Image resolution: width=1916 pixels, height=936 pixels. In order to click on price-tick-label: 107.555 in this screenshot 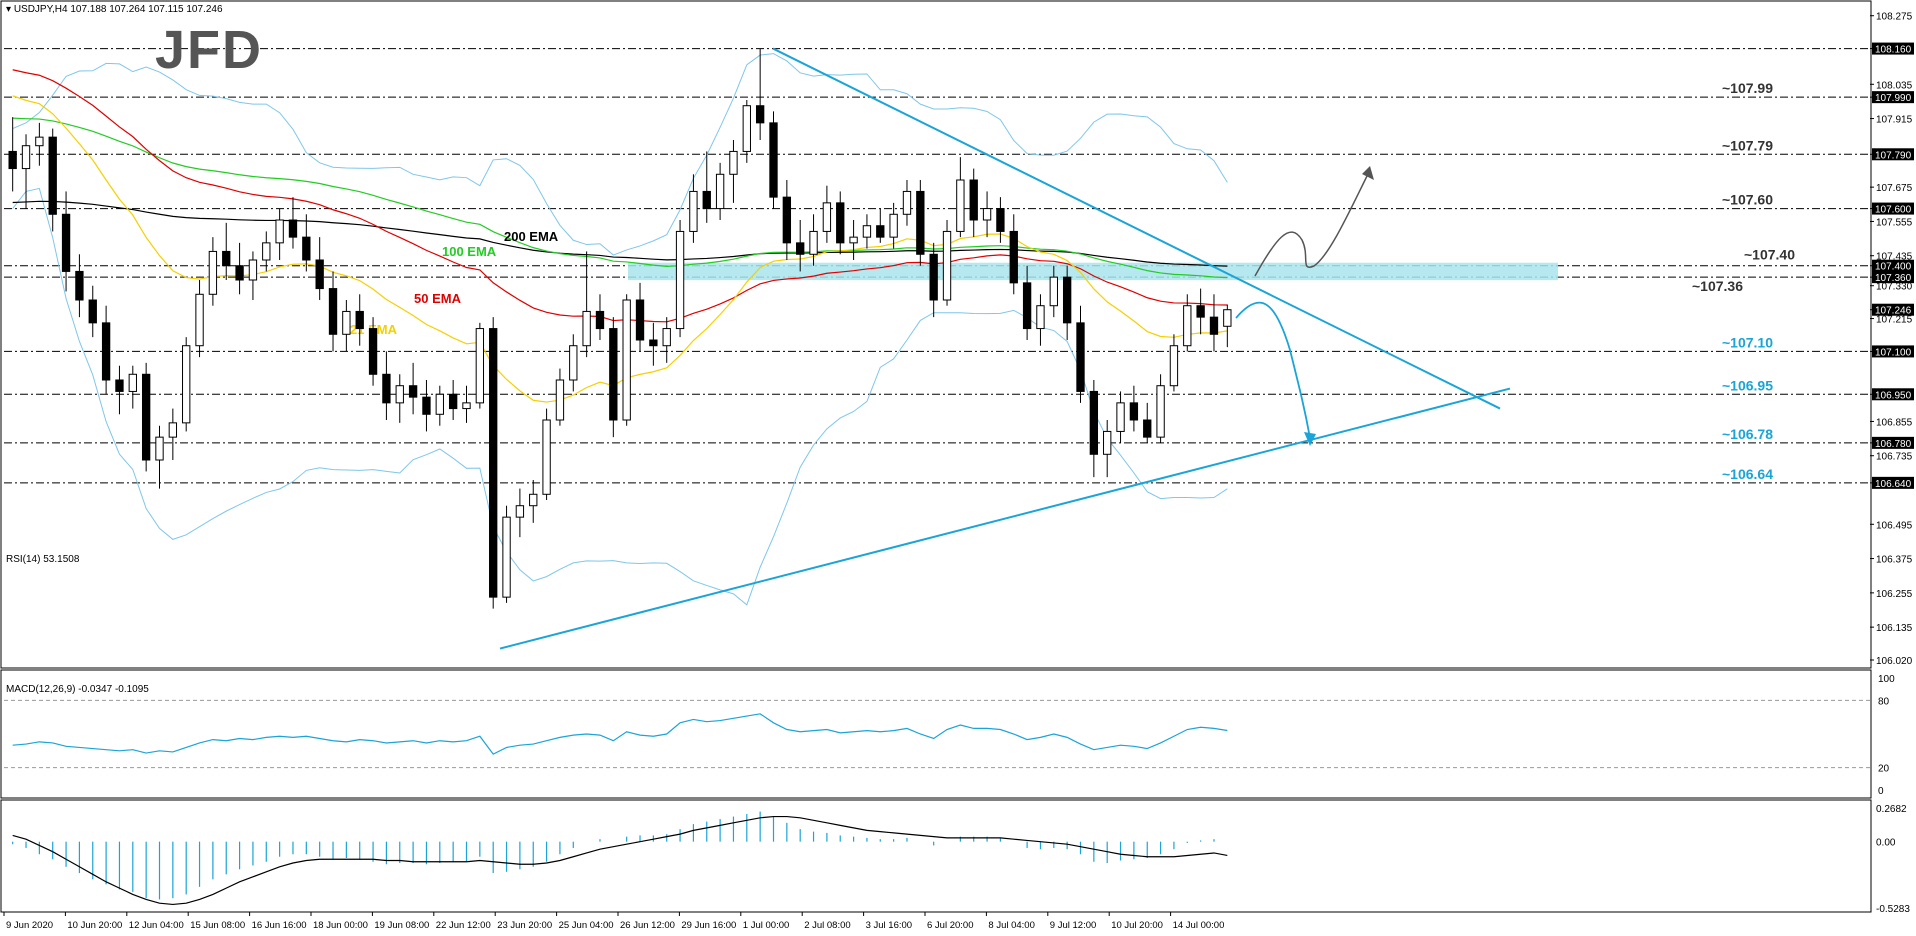, I will do `click(1894, 222)`.